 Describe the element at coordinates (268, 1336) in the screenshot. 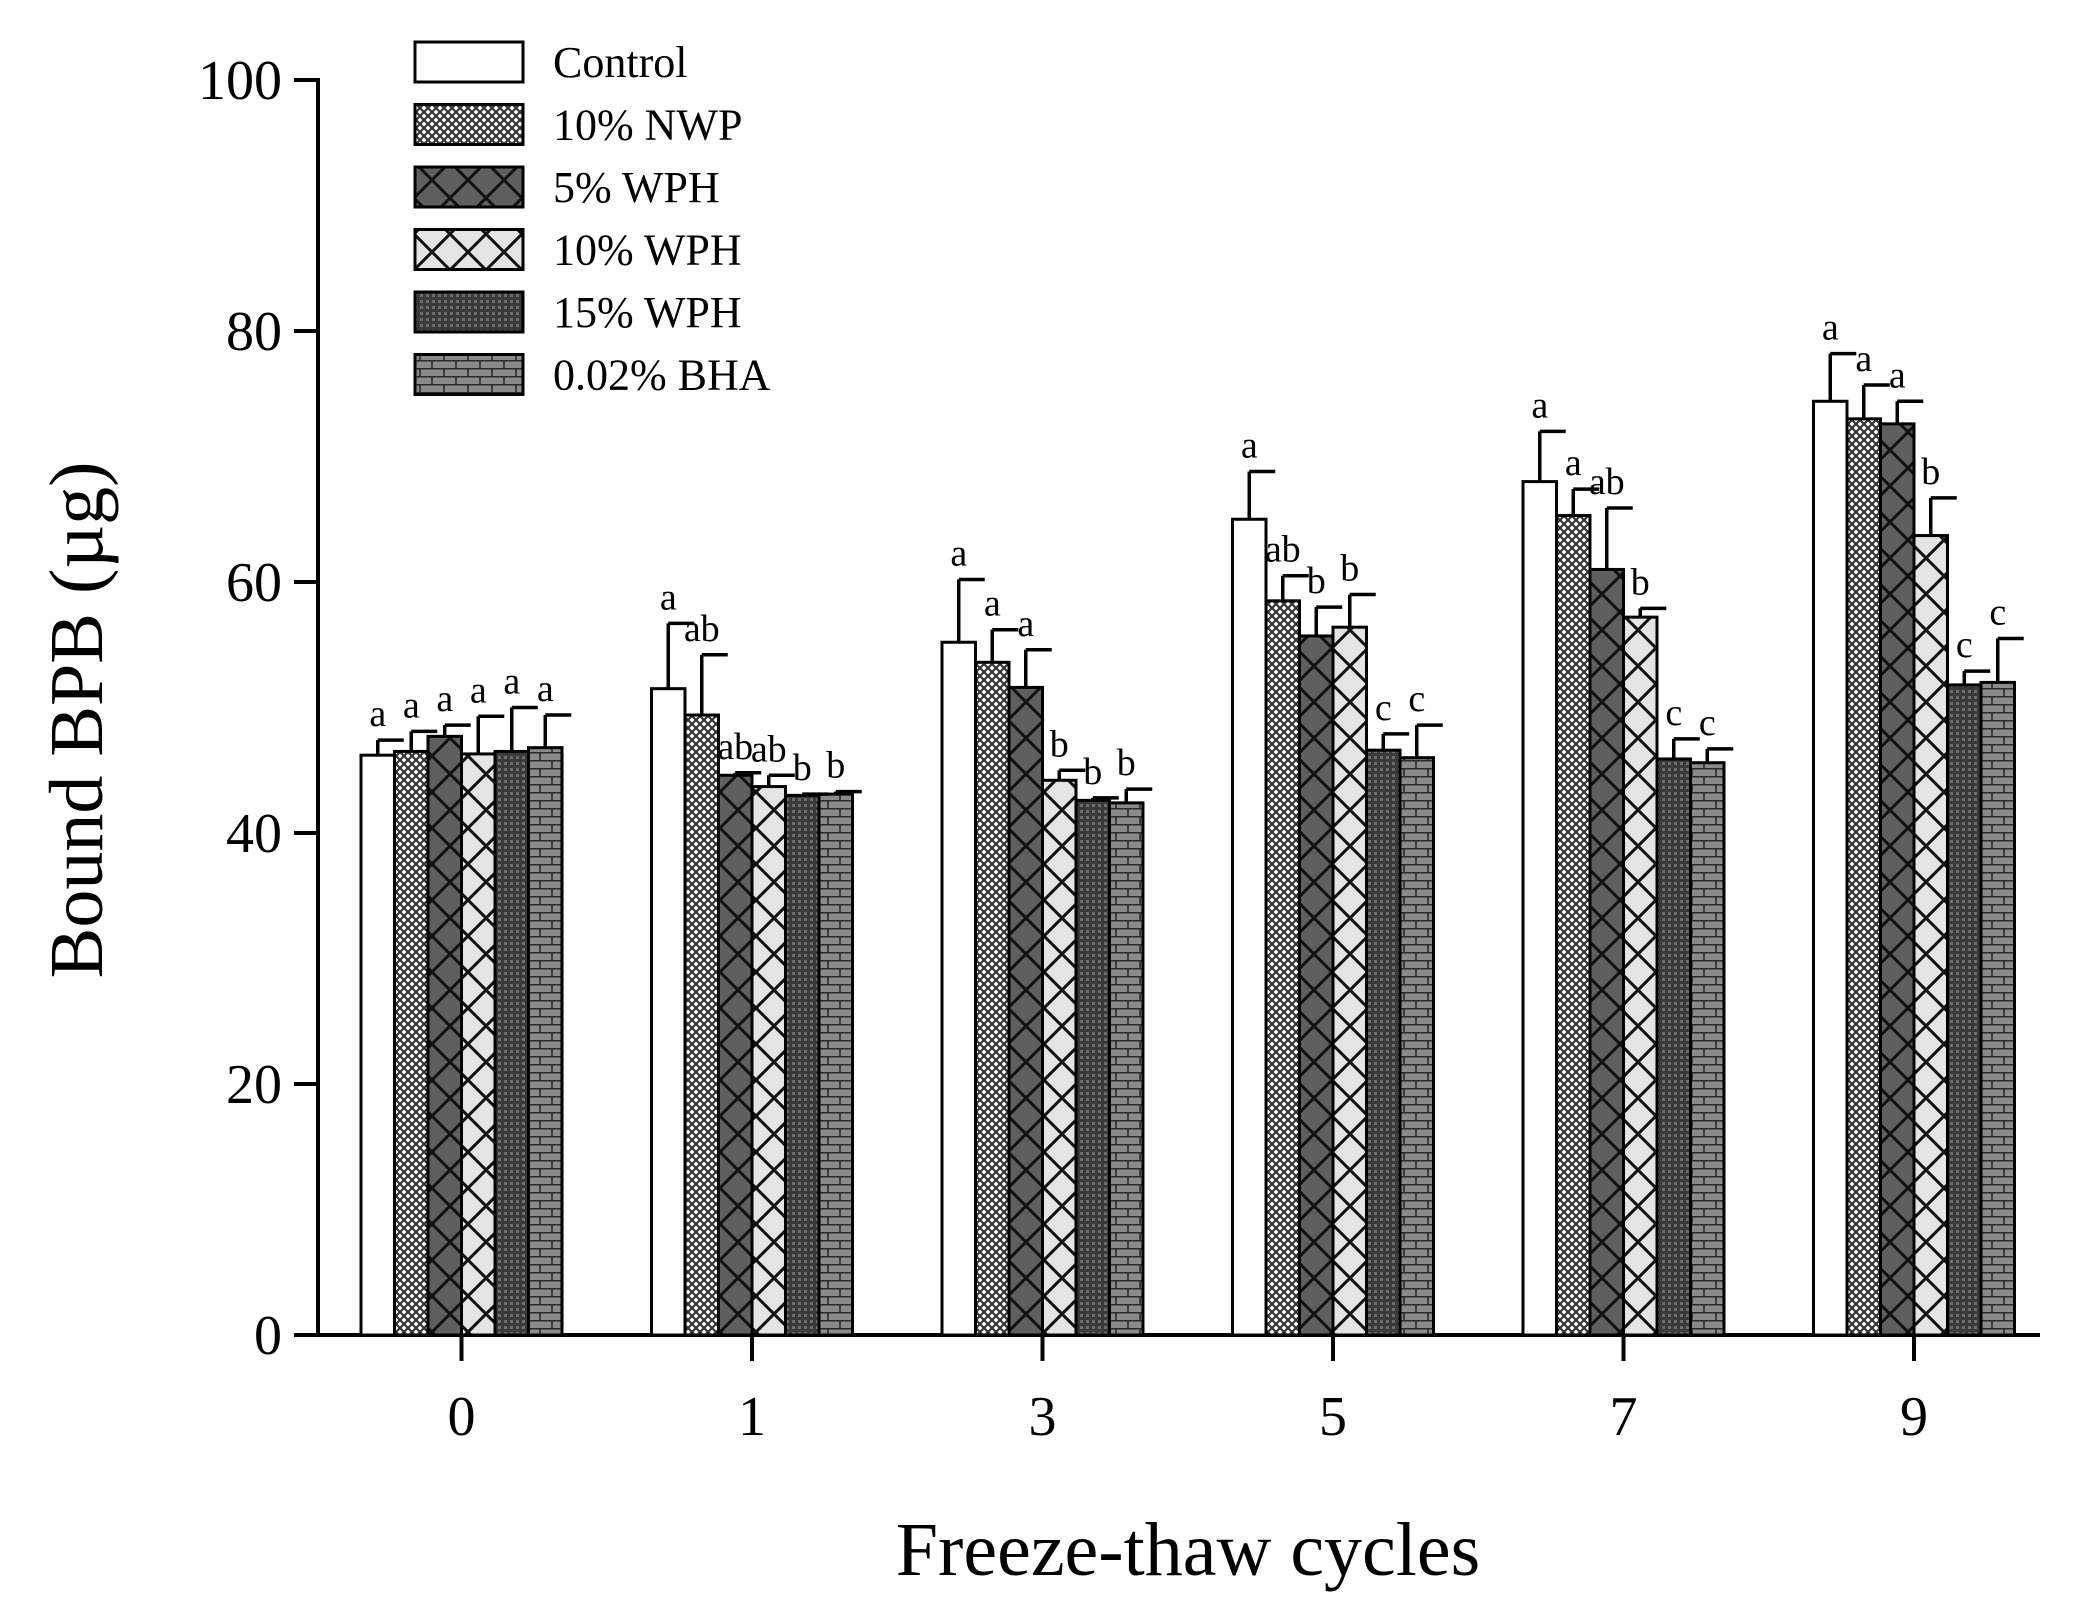

I see `y-tick-label: 0` at that location.